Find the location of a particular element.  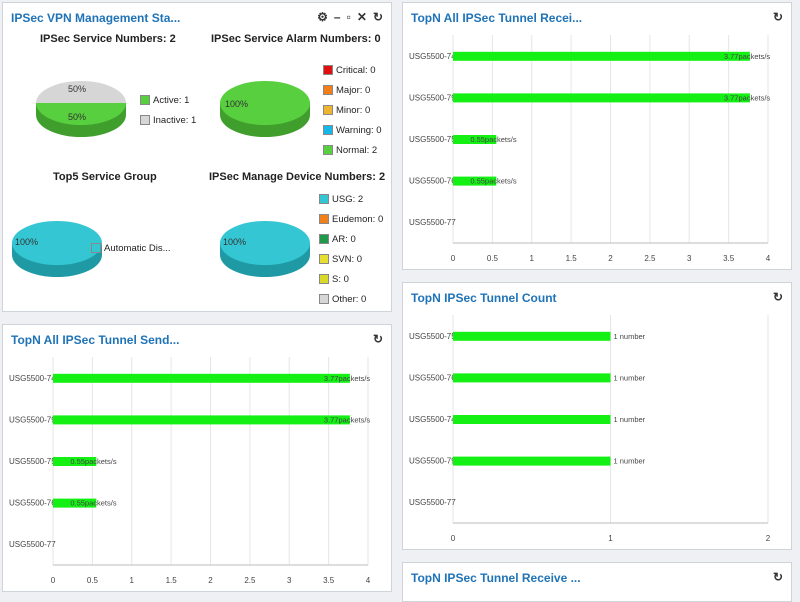

legend-item: Other: 0 is located at coordinates (351, 300).